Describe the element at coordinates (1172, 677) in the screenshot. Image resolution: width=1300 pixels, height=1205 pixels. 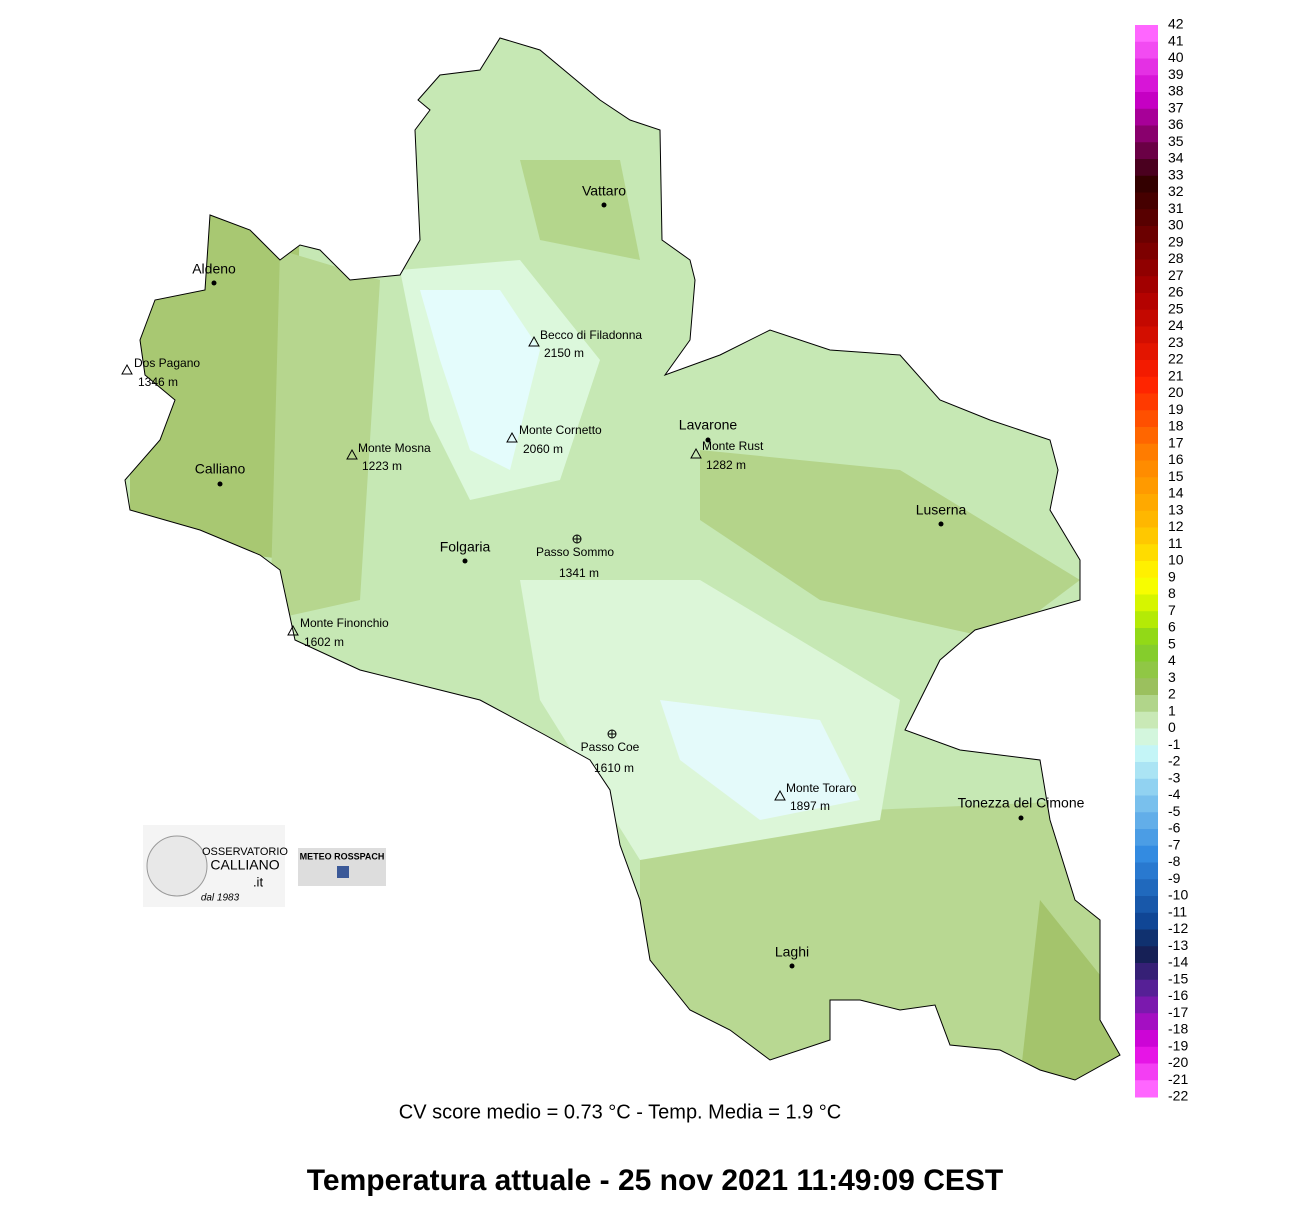
I see `colorbar-tick-label: 3` at that location.